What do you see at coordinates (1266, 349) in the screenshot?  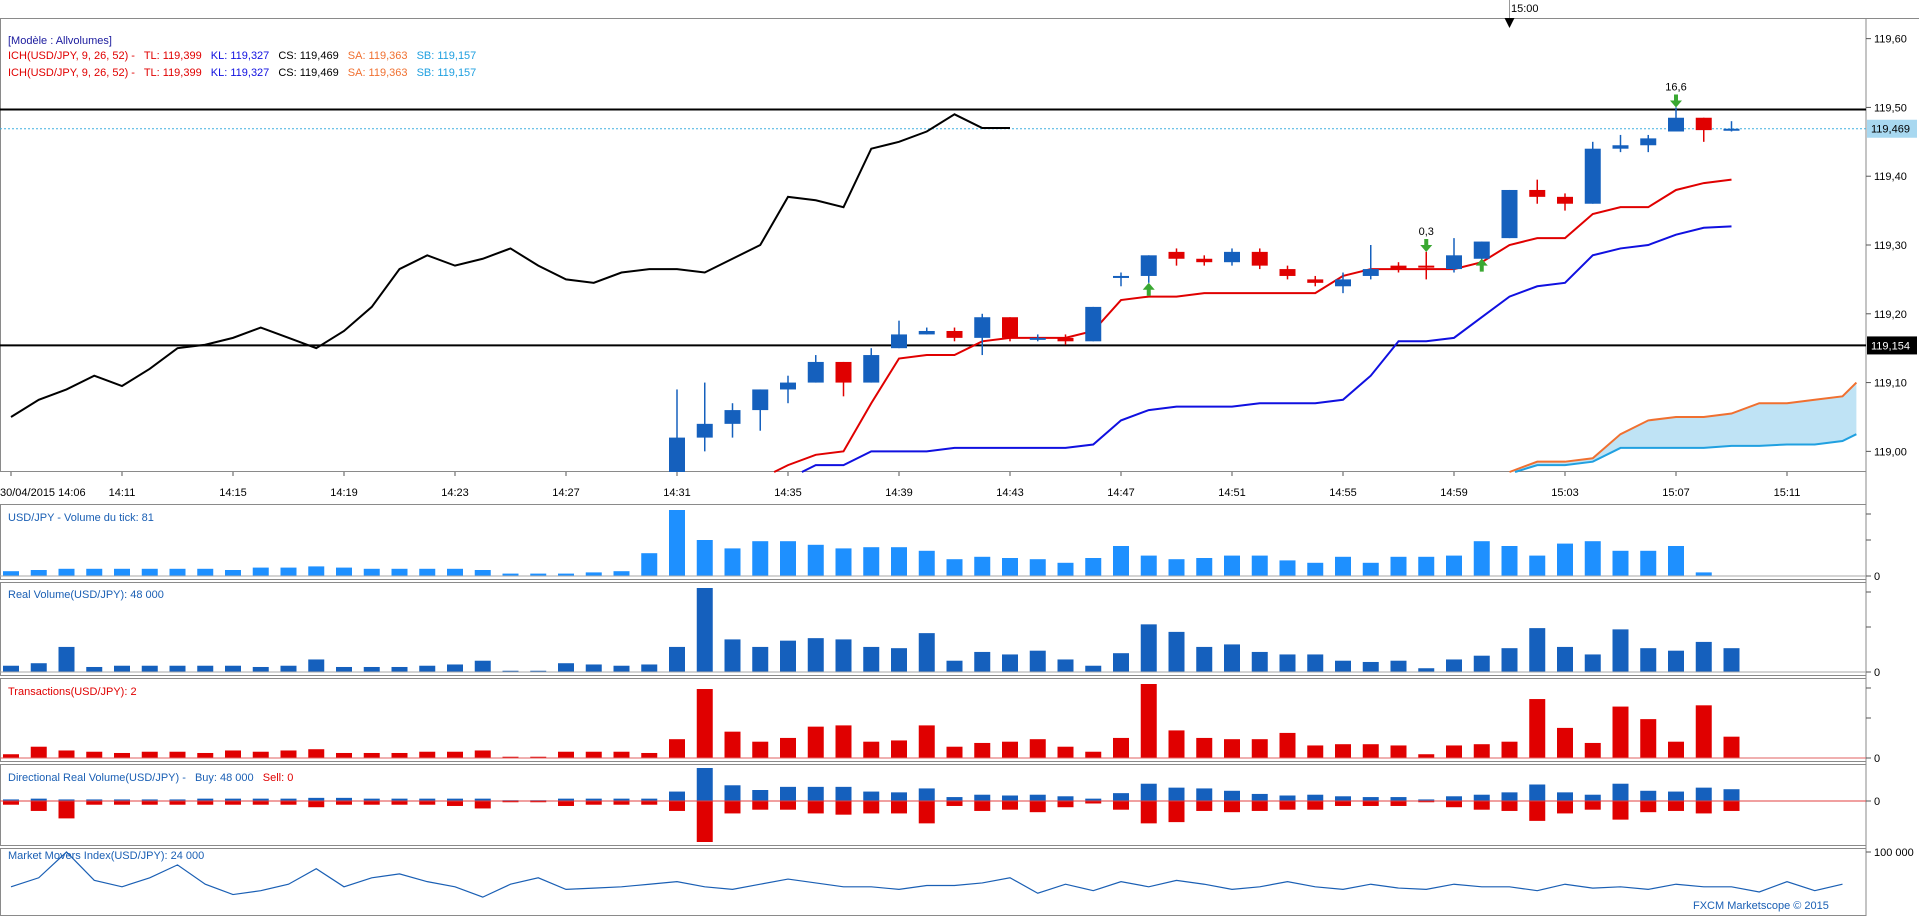 I see `kijun-sen-line` at bounding box center [1266, 349].